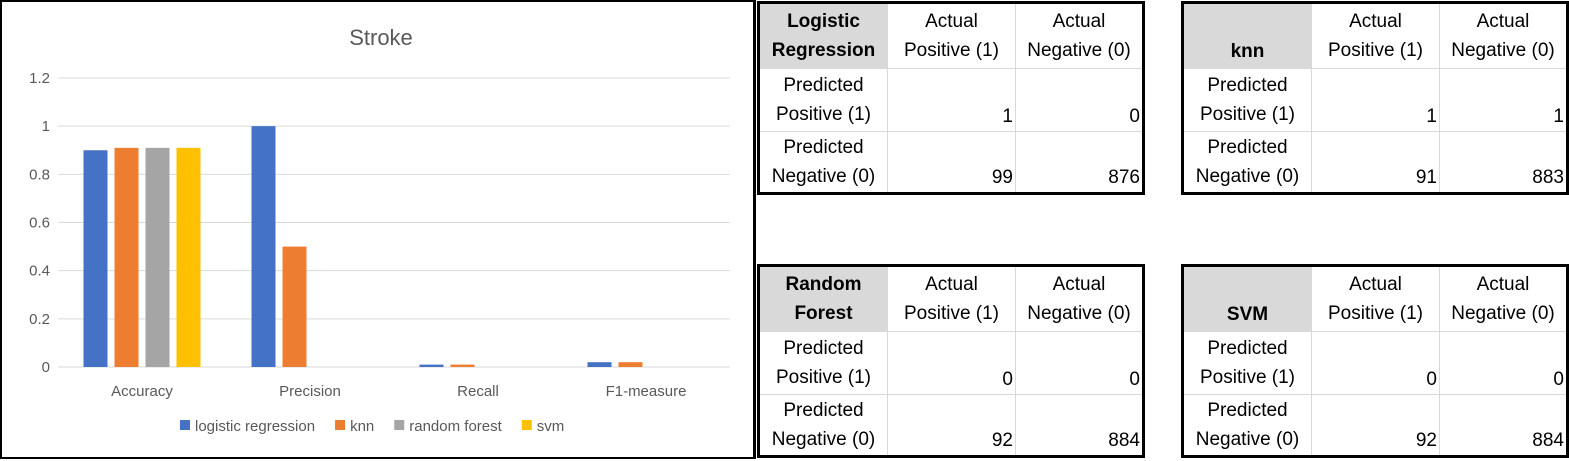 The image size is (1569, 461). I want to click on y-tick-label: 1.2, so click(39, 78).